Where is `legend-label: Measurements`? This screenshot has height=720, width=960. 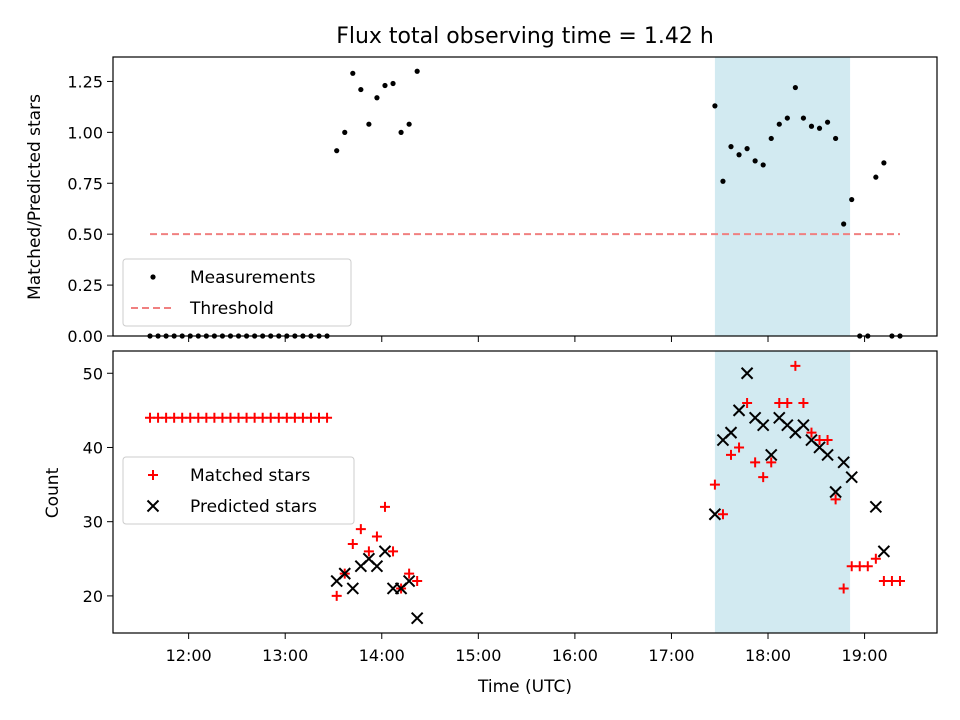
legend-label: Measurements is located at coordinates (253, 278).